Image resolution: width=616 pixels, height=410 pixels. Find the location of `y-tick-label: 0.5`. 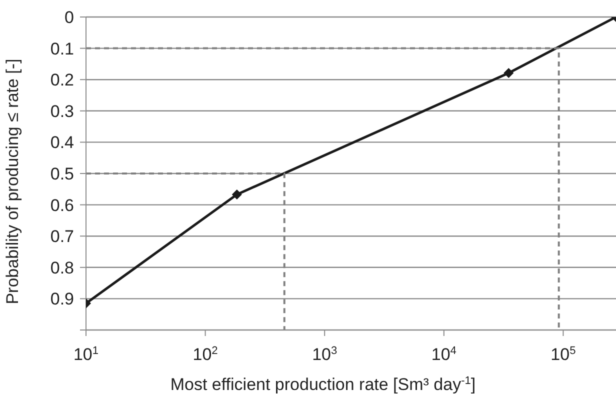

y-tick-label: 0.5 is located at coordinates (62, 174).